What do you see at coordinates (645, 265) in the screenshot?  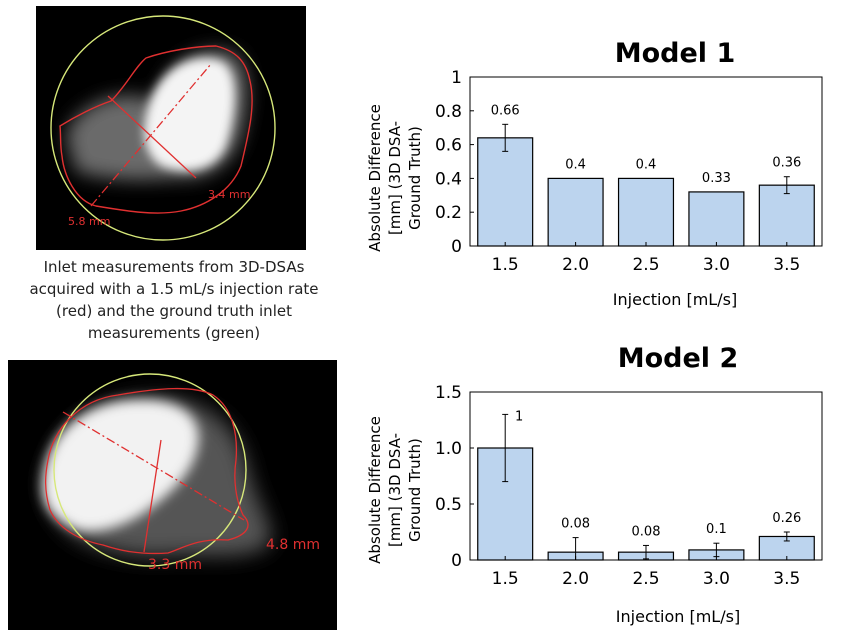 I see `model1-x-tick-label: 2.5` at bounding box center [645, 265].